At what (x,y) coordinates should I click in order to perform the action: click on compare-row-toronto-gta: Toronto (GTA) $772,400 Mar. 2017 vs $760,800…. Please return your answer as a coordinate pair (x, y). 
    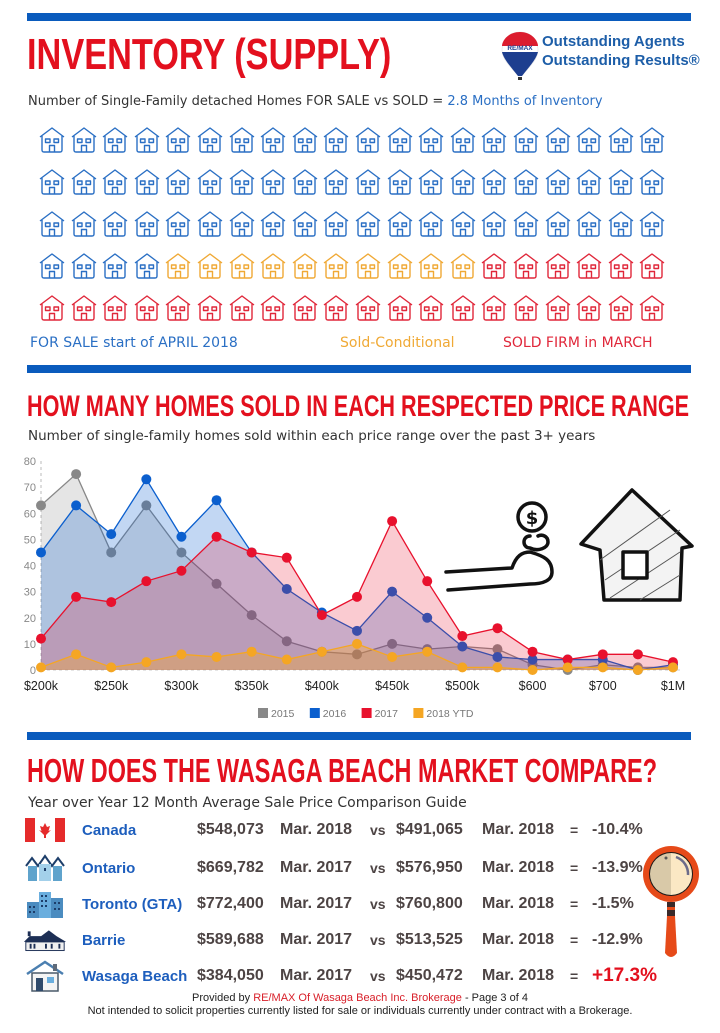
    Looking at the image, I should click on (362, 904).